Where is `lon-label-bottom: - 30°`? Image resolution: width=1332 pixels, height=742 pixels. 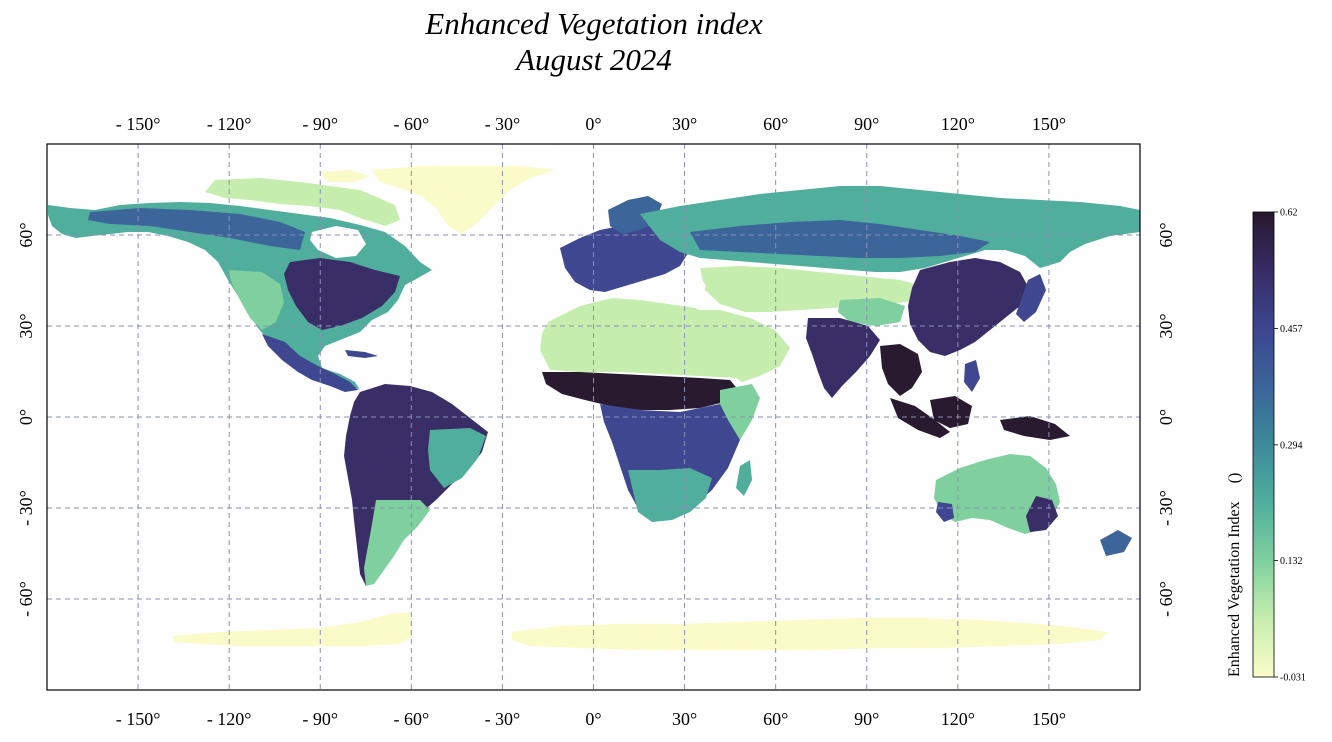 lon-label-bottom: - 30° is located at coordinates (503, 719).